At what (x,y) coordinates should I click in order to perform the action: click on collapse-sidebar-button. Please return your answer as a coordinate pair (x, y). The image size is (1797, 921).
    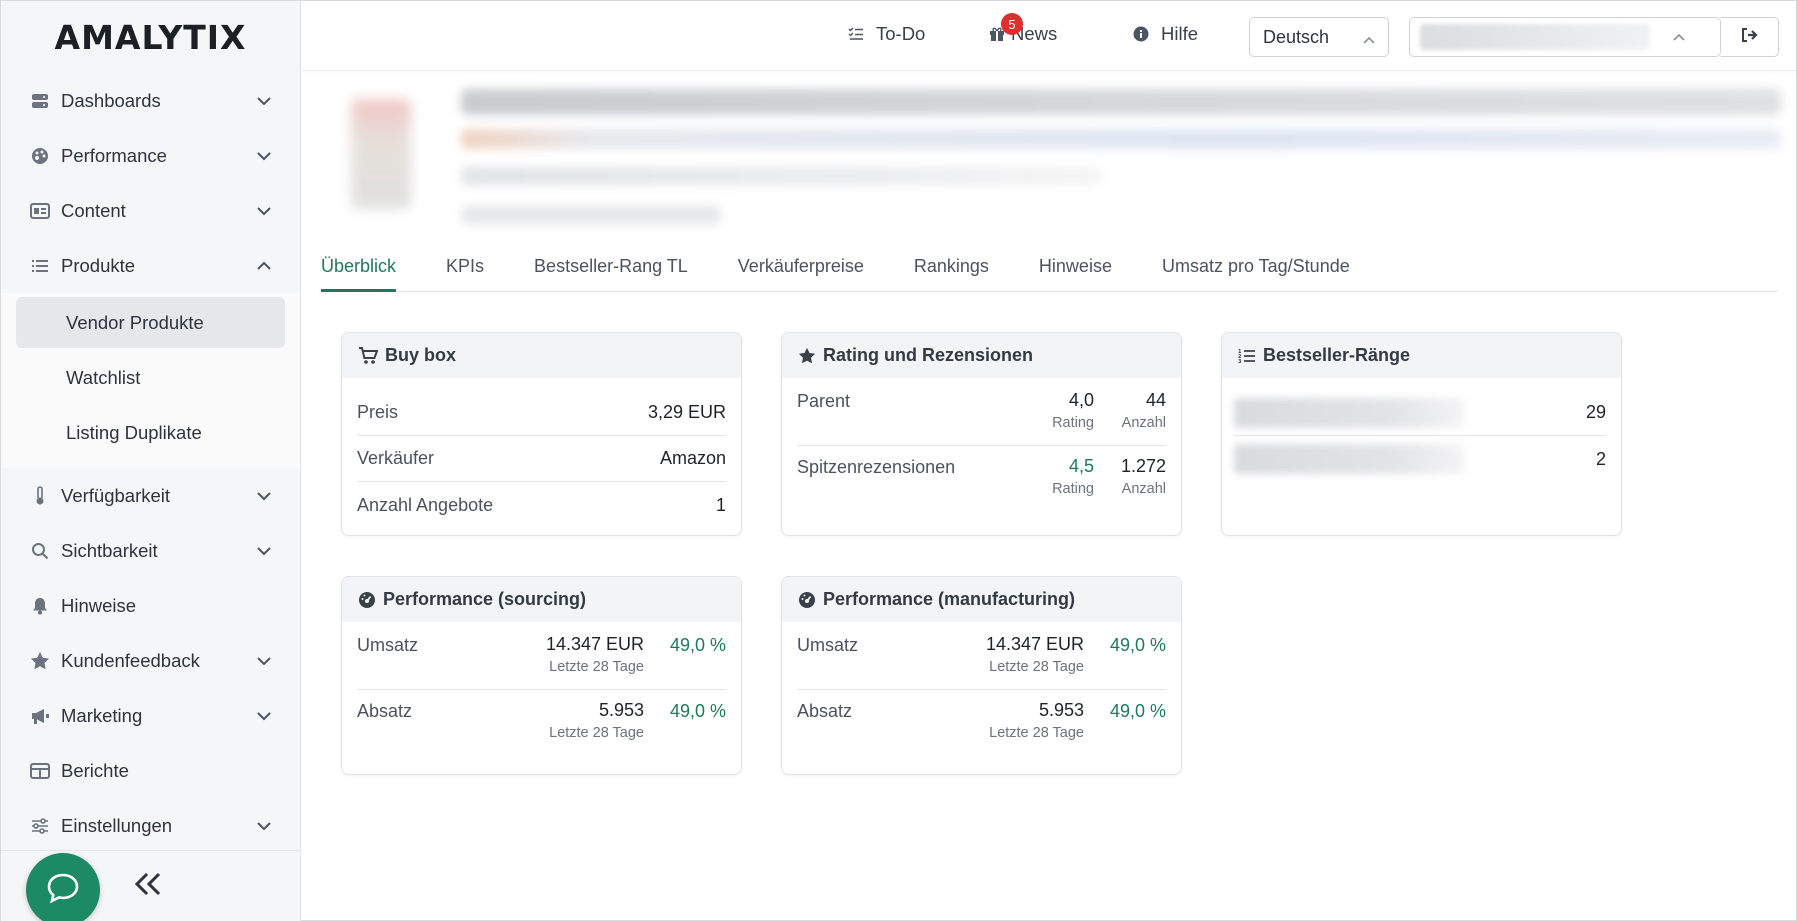
    Looking at the image, I should click on (148, 886).